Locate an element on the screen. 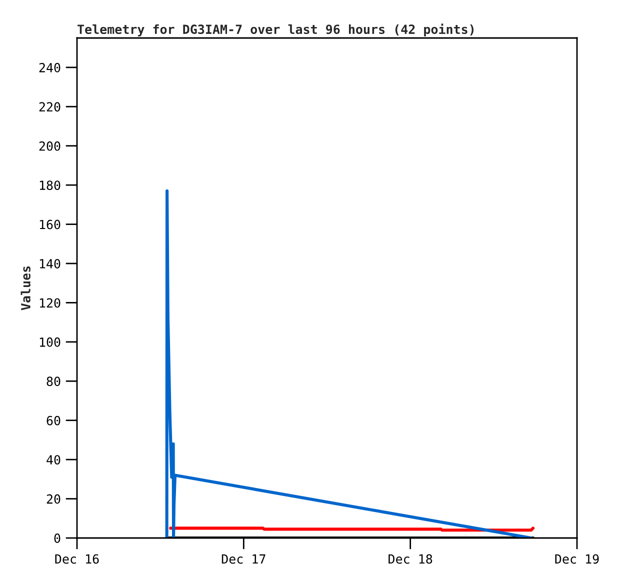 This screenshot has height=579, width=618. y-tick-label: 120 is located at coordinates (50, 303).